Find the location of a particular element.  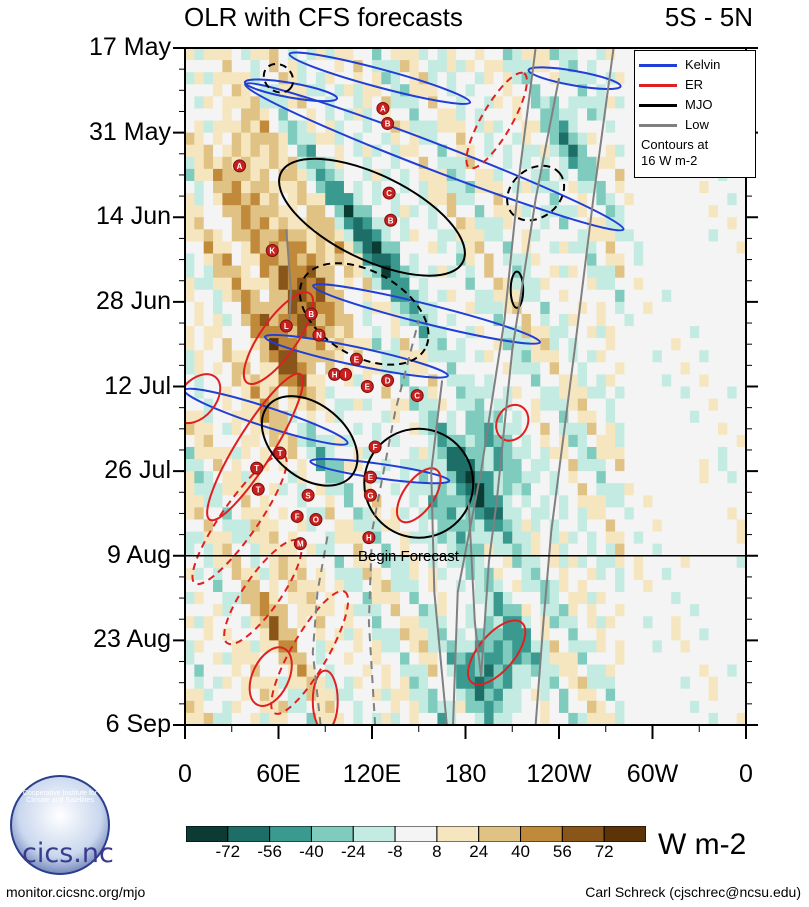

legend-swatch-er is located at coordinates (658, 85).